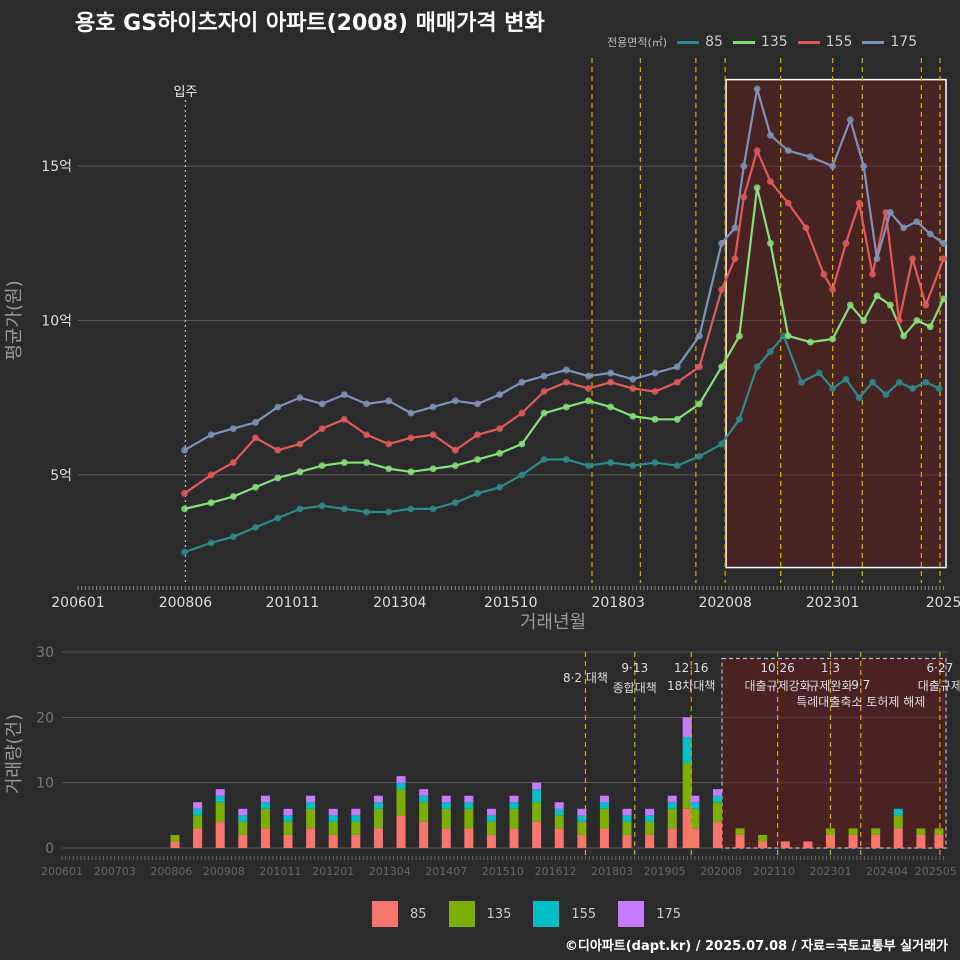 This screenshot has width=960, height=960. Describe the element at coordinates (649, 914) in the screenshot. I see `legend-bottom-item-175: 175` at that location.